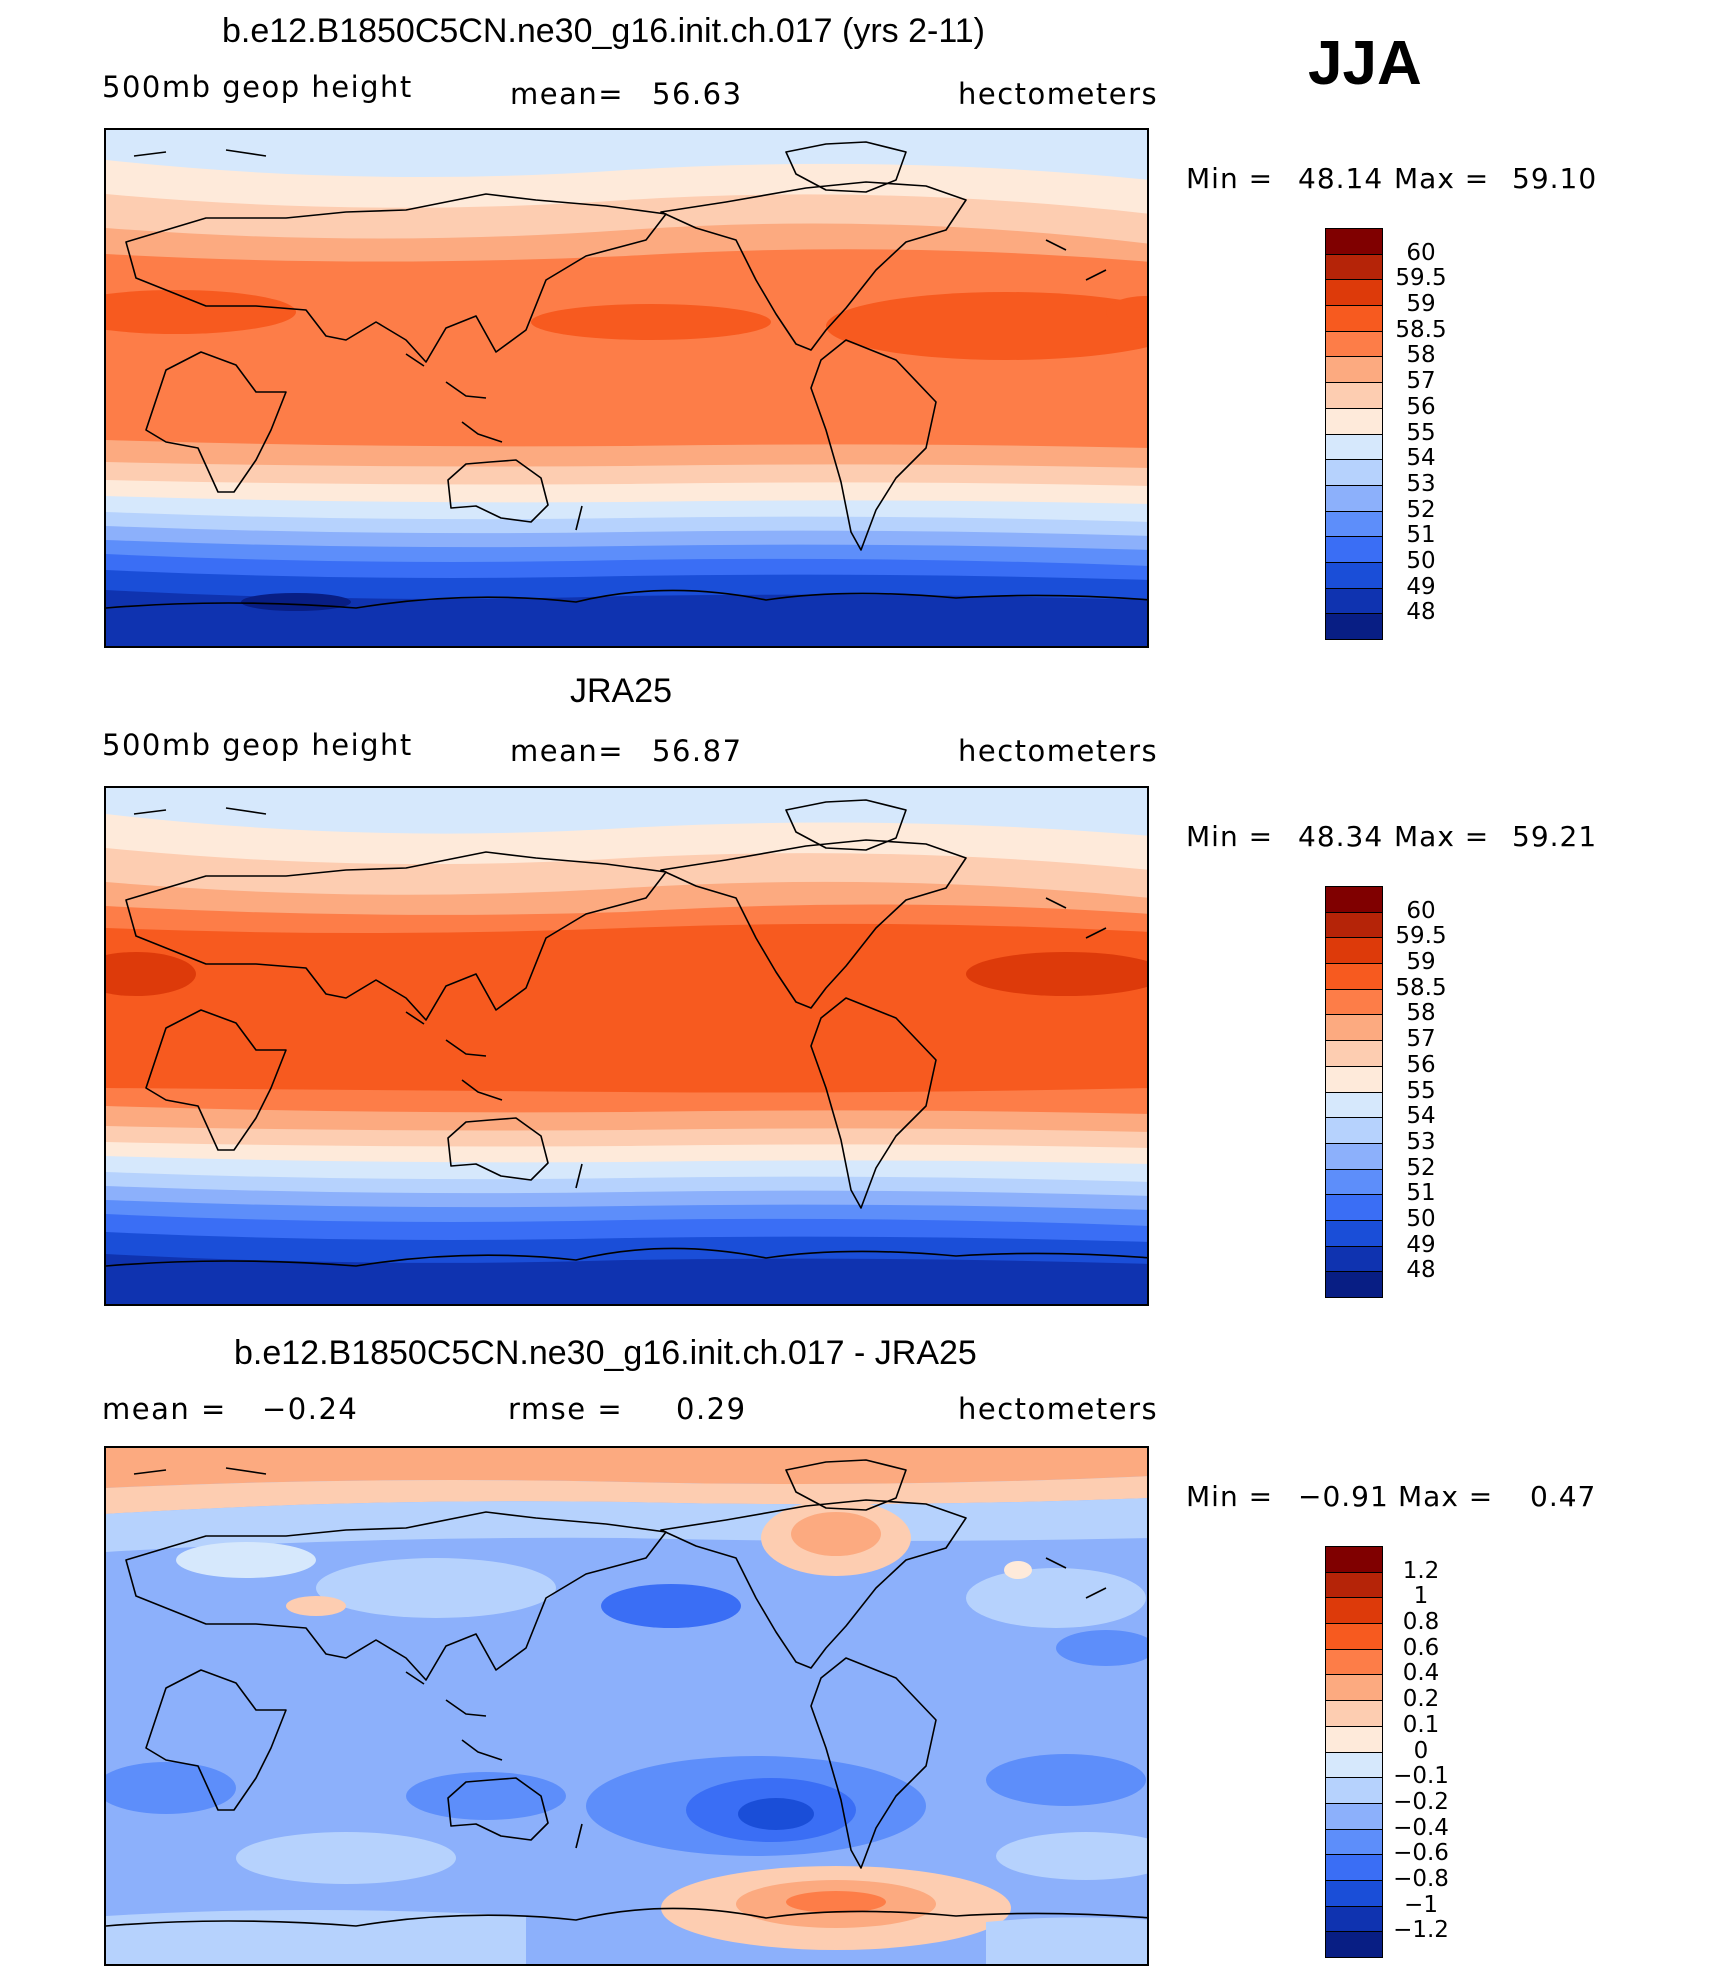  What do you see at coordinates (1341, 178) in the screenshot?
I see `min-value: 48.14` at bounding box center [1341, 178].